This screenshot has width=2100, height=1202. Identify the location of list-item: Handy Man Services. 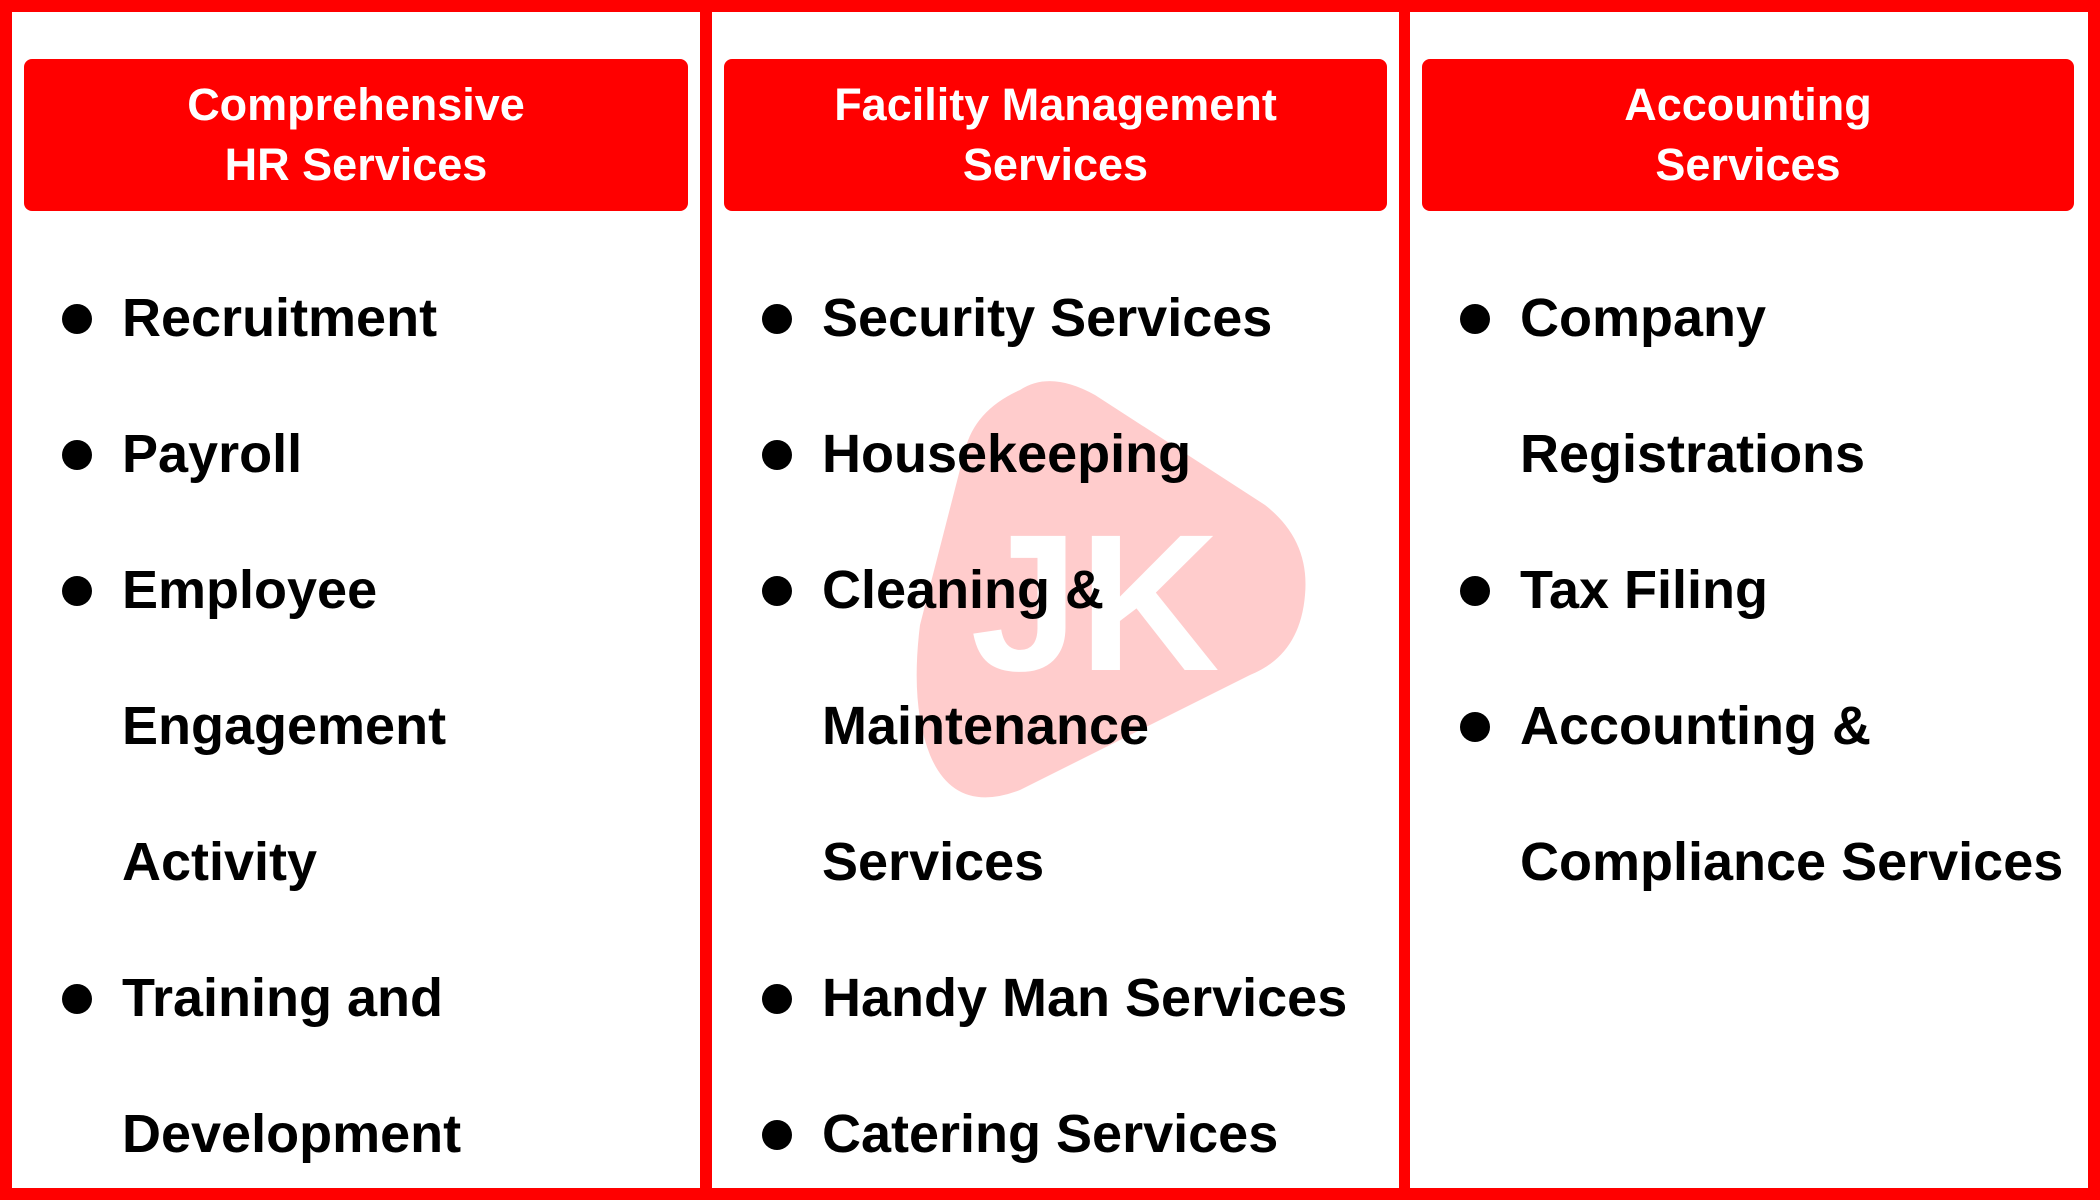
(1055, 998).